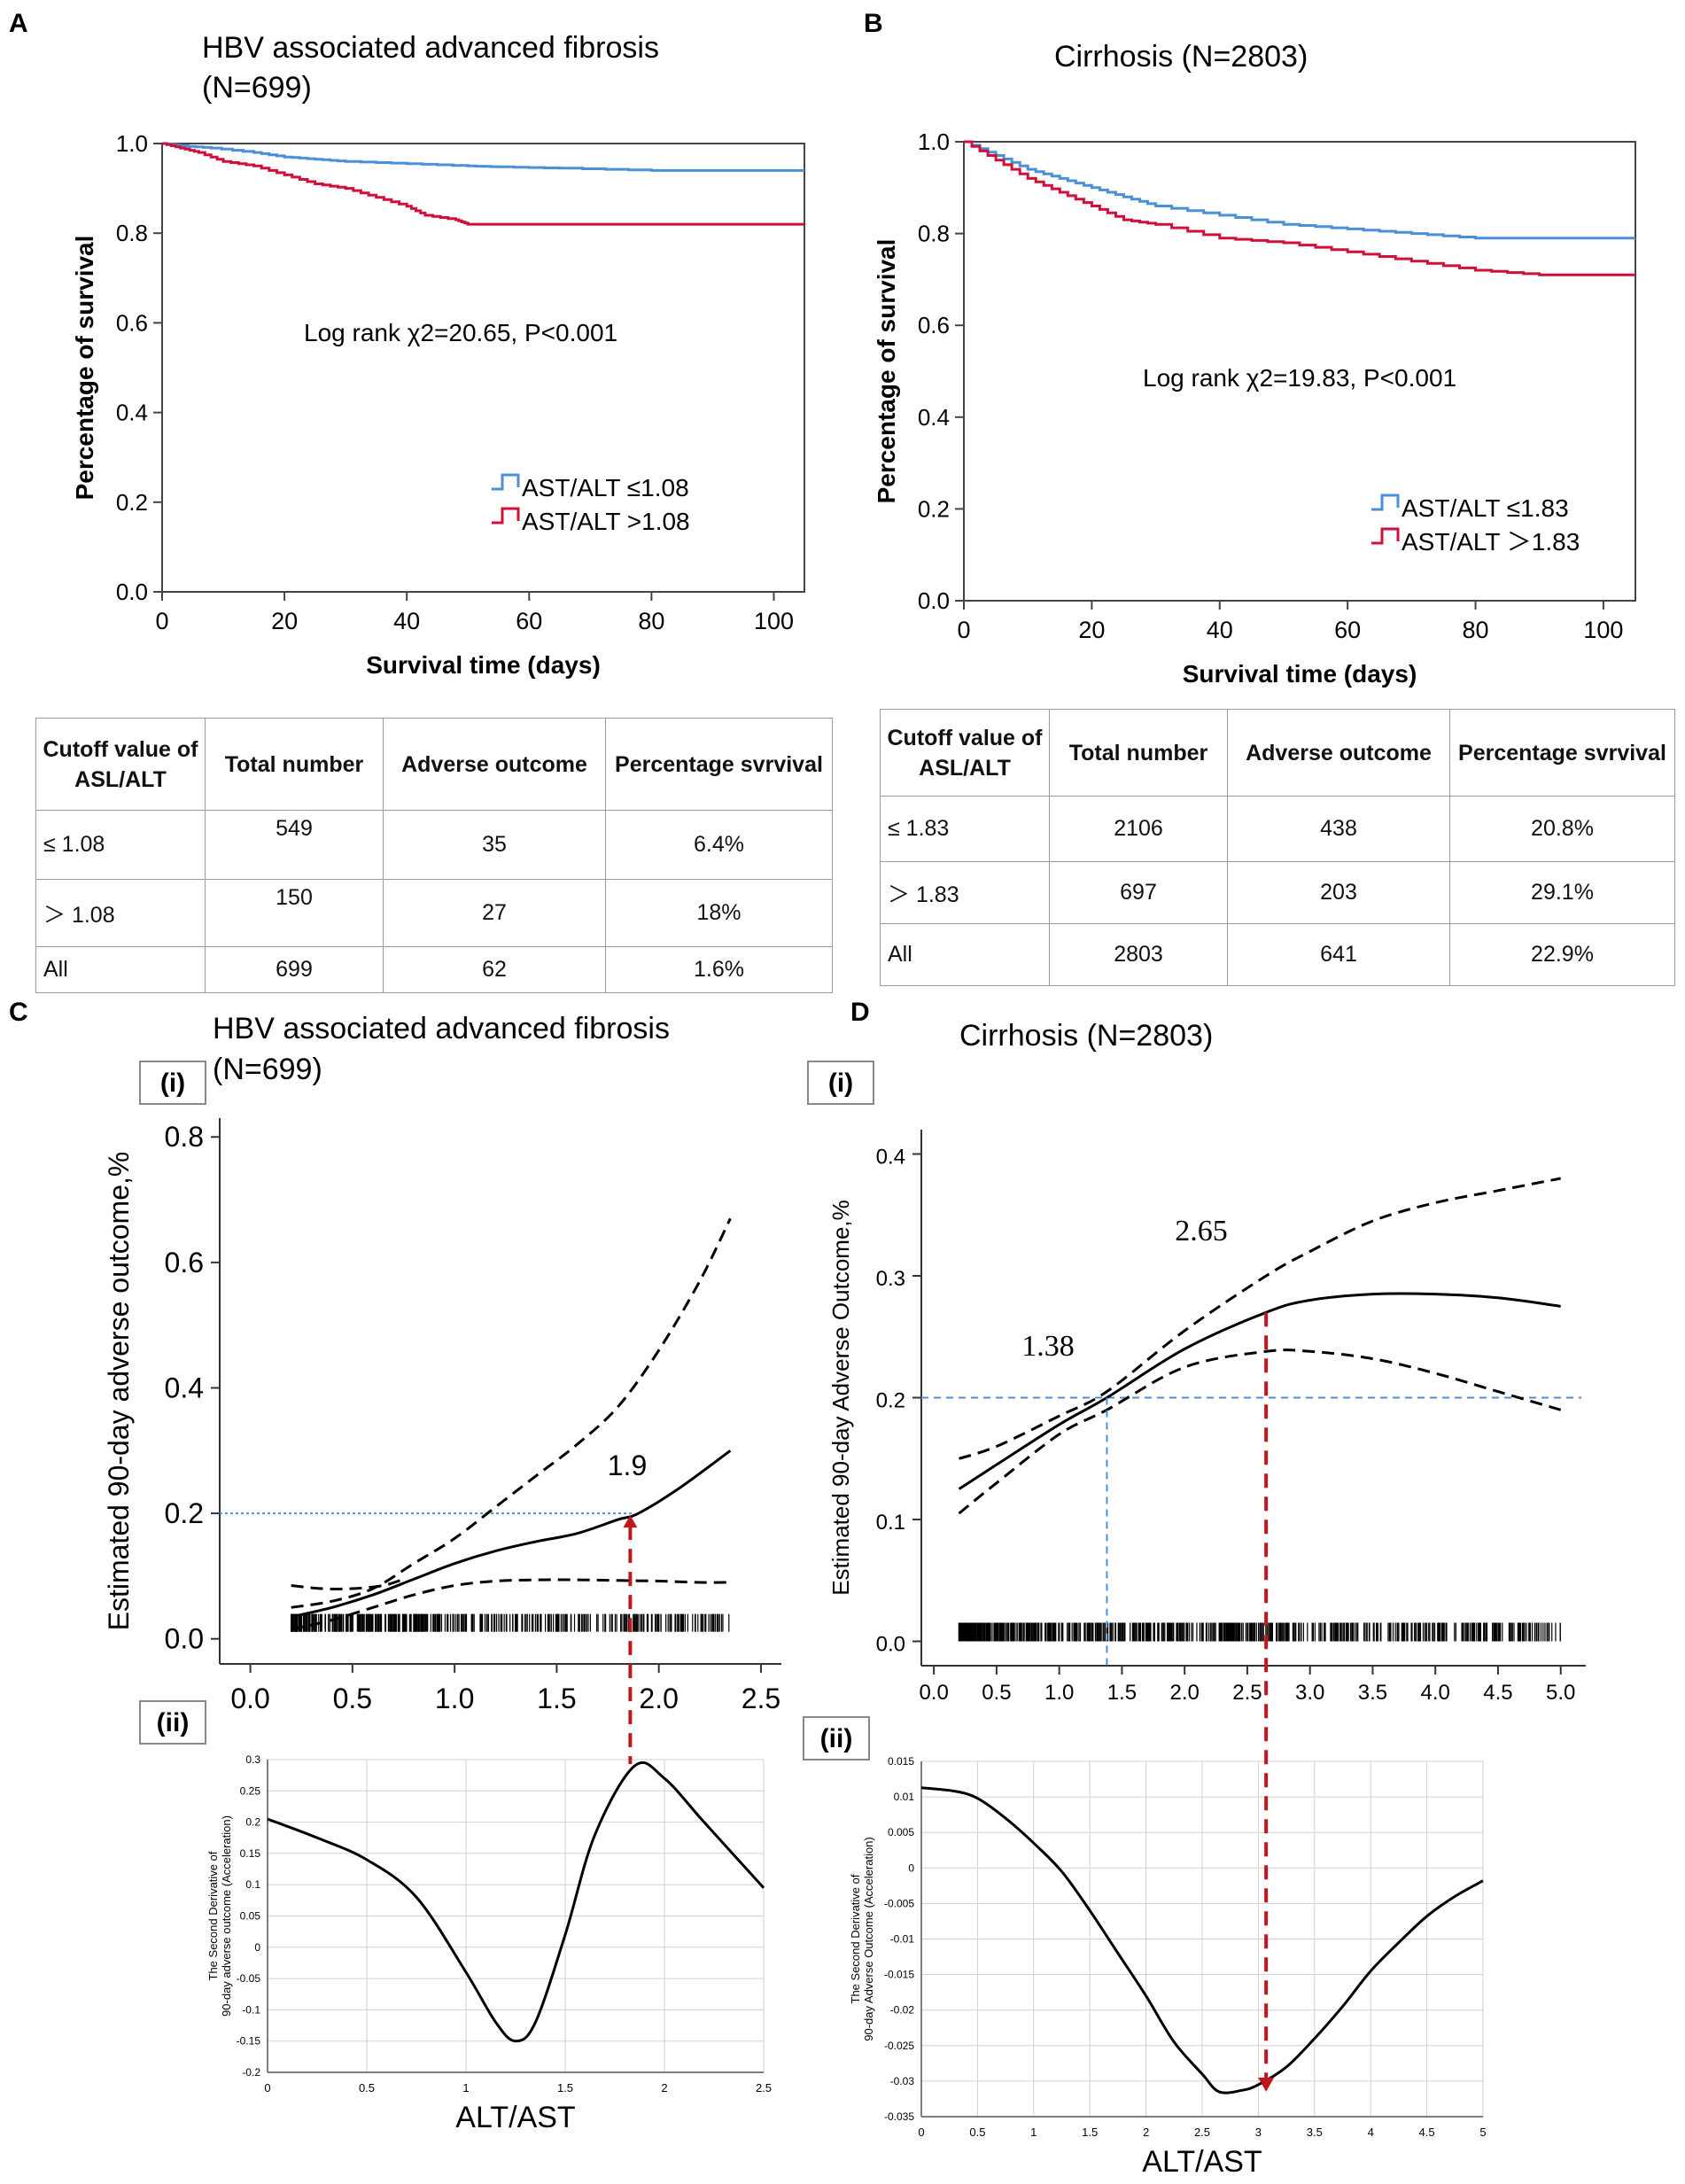  Describe the element at coordinates (902, 1939) in the screenshot. I see `y-tick-label: -0.01` at that location.